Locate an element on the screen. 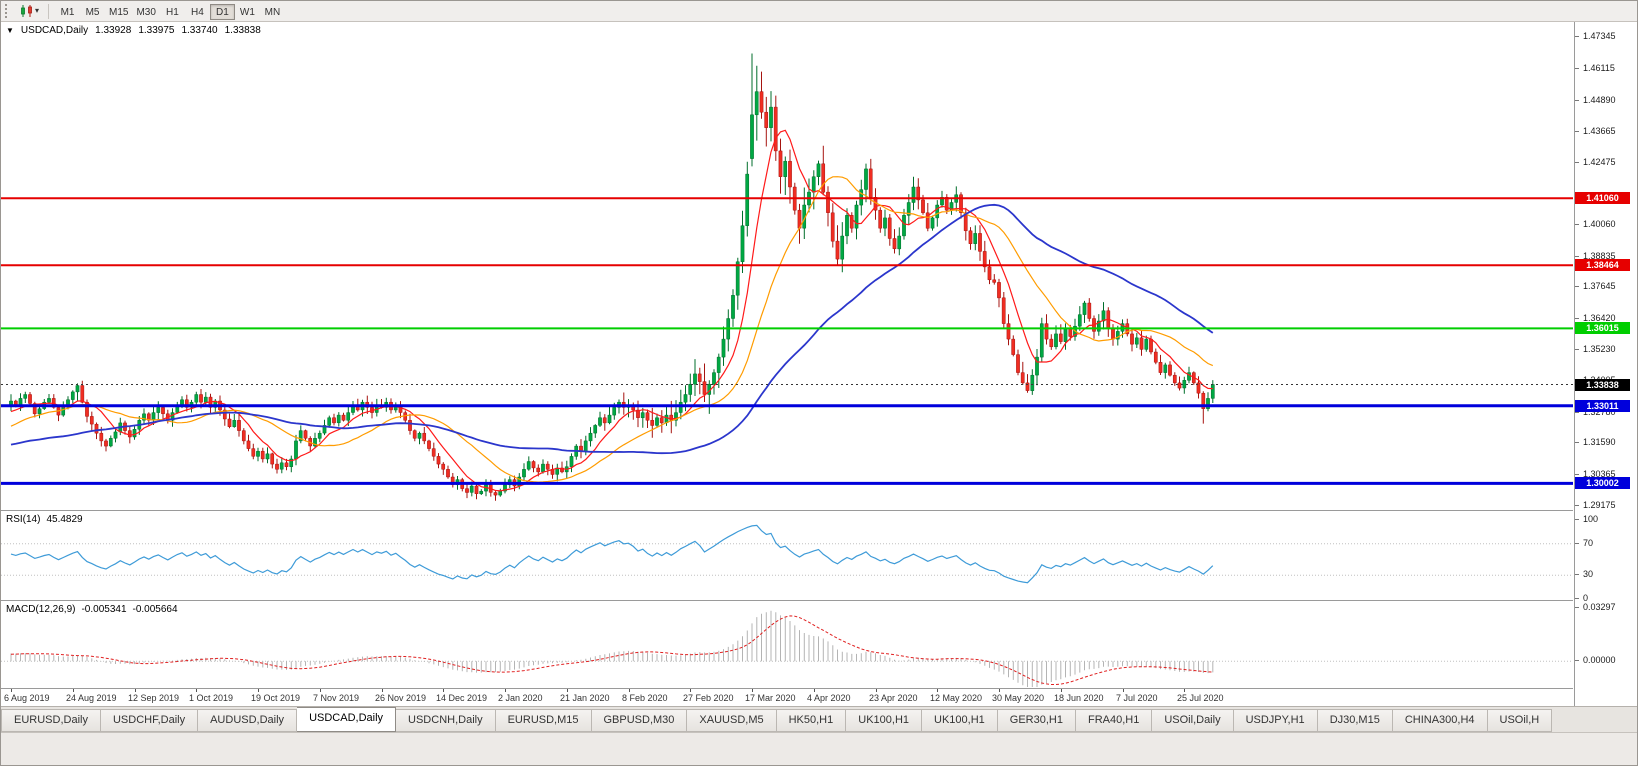 This screenshot has width=1638, height=766. macd-canvas is located at coordinates (787, 644).